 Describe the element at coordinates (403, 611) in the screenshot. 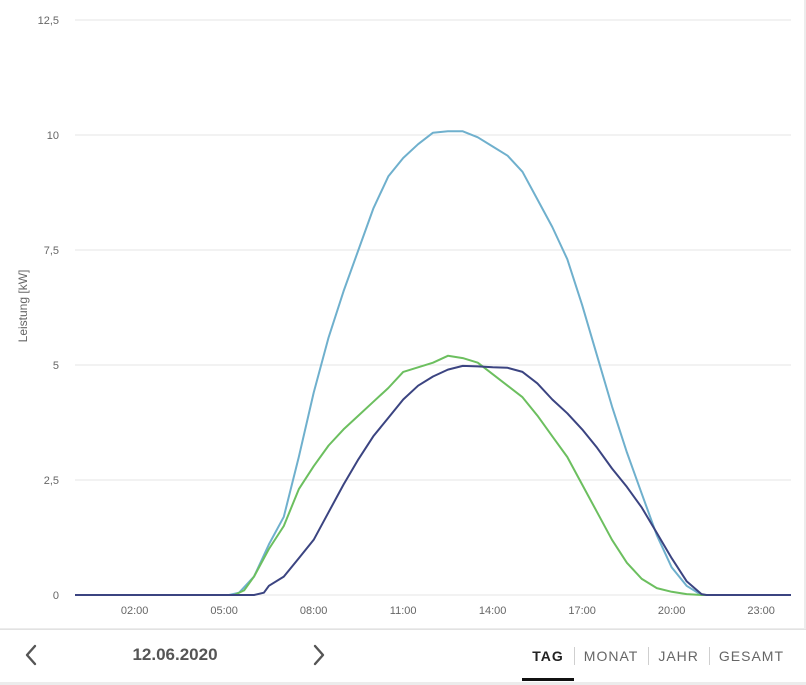

I see `x-tick-label: 11:00` at that location.